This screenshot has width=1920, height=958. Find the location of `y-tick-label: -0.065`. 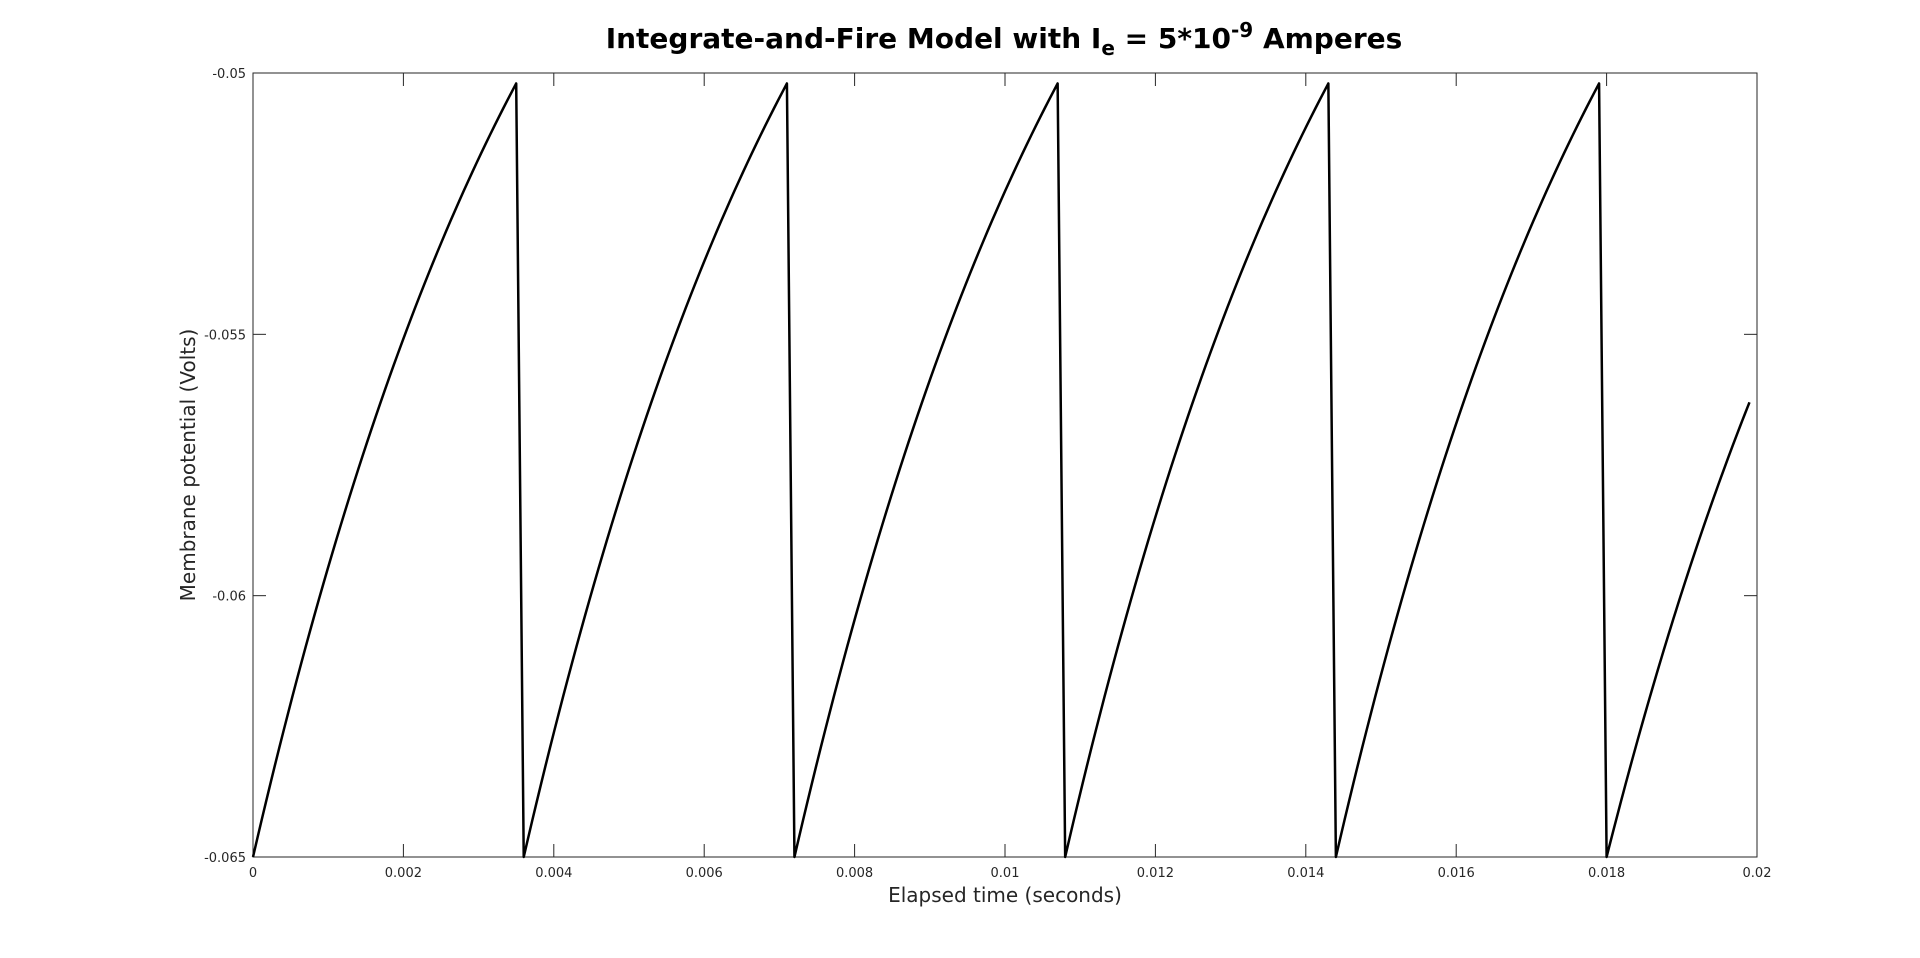

y-tick-label: -0.065 is located at coordinates (225, 858).